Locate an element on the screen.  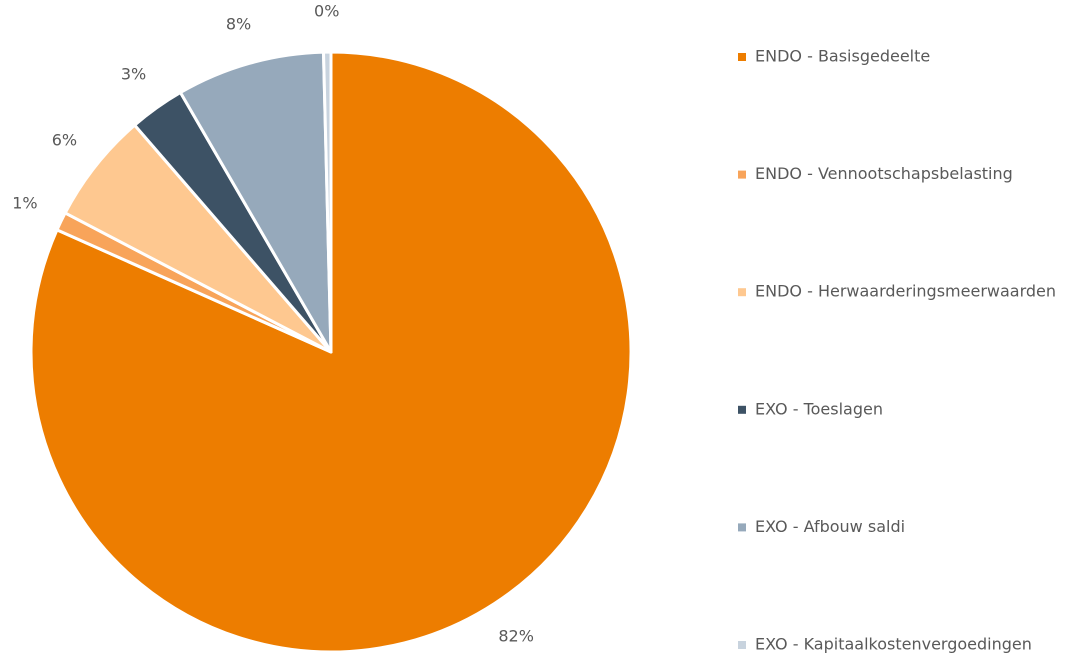
data-label: 82% is located at coordinates (516, 636).